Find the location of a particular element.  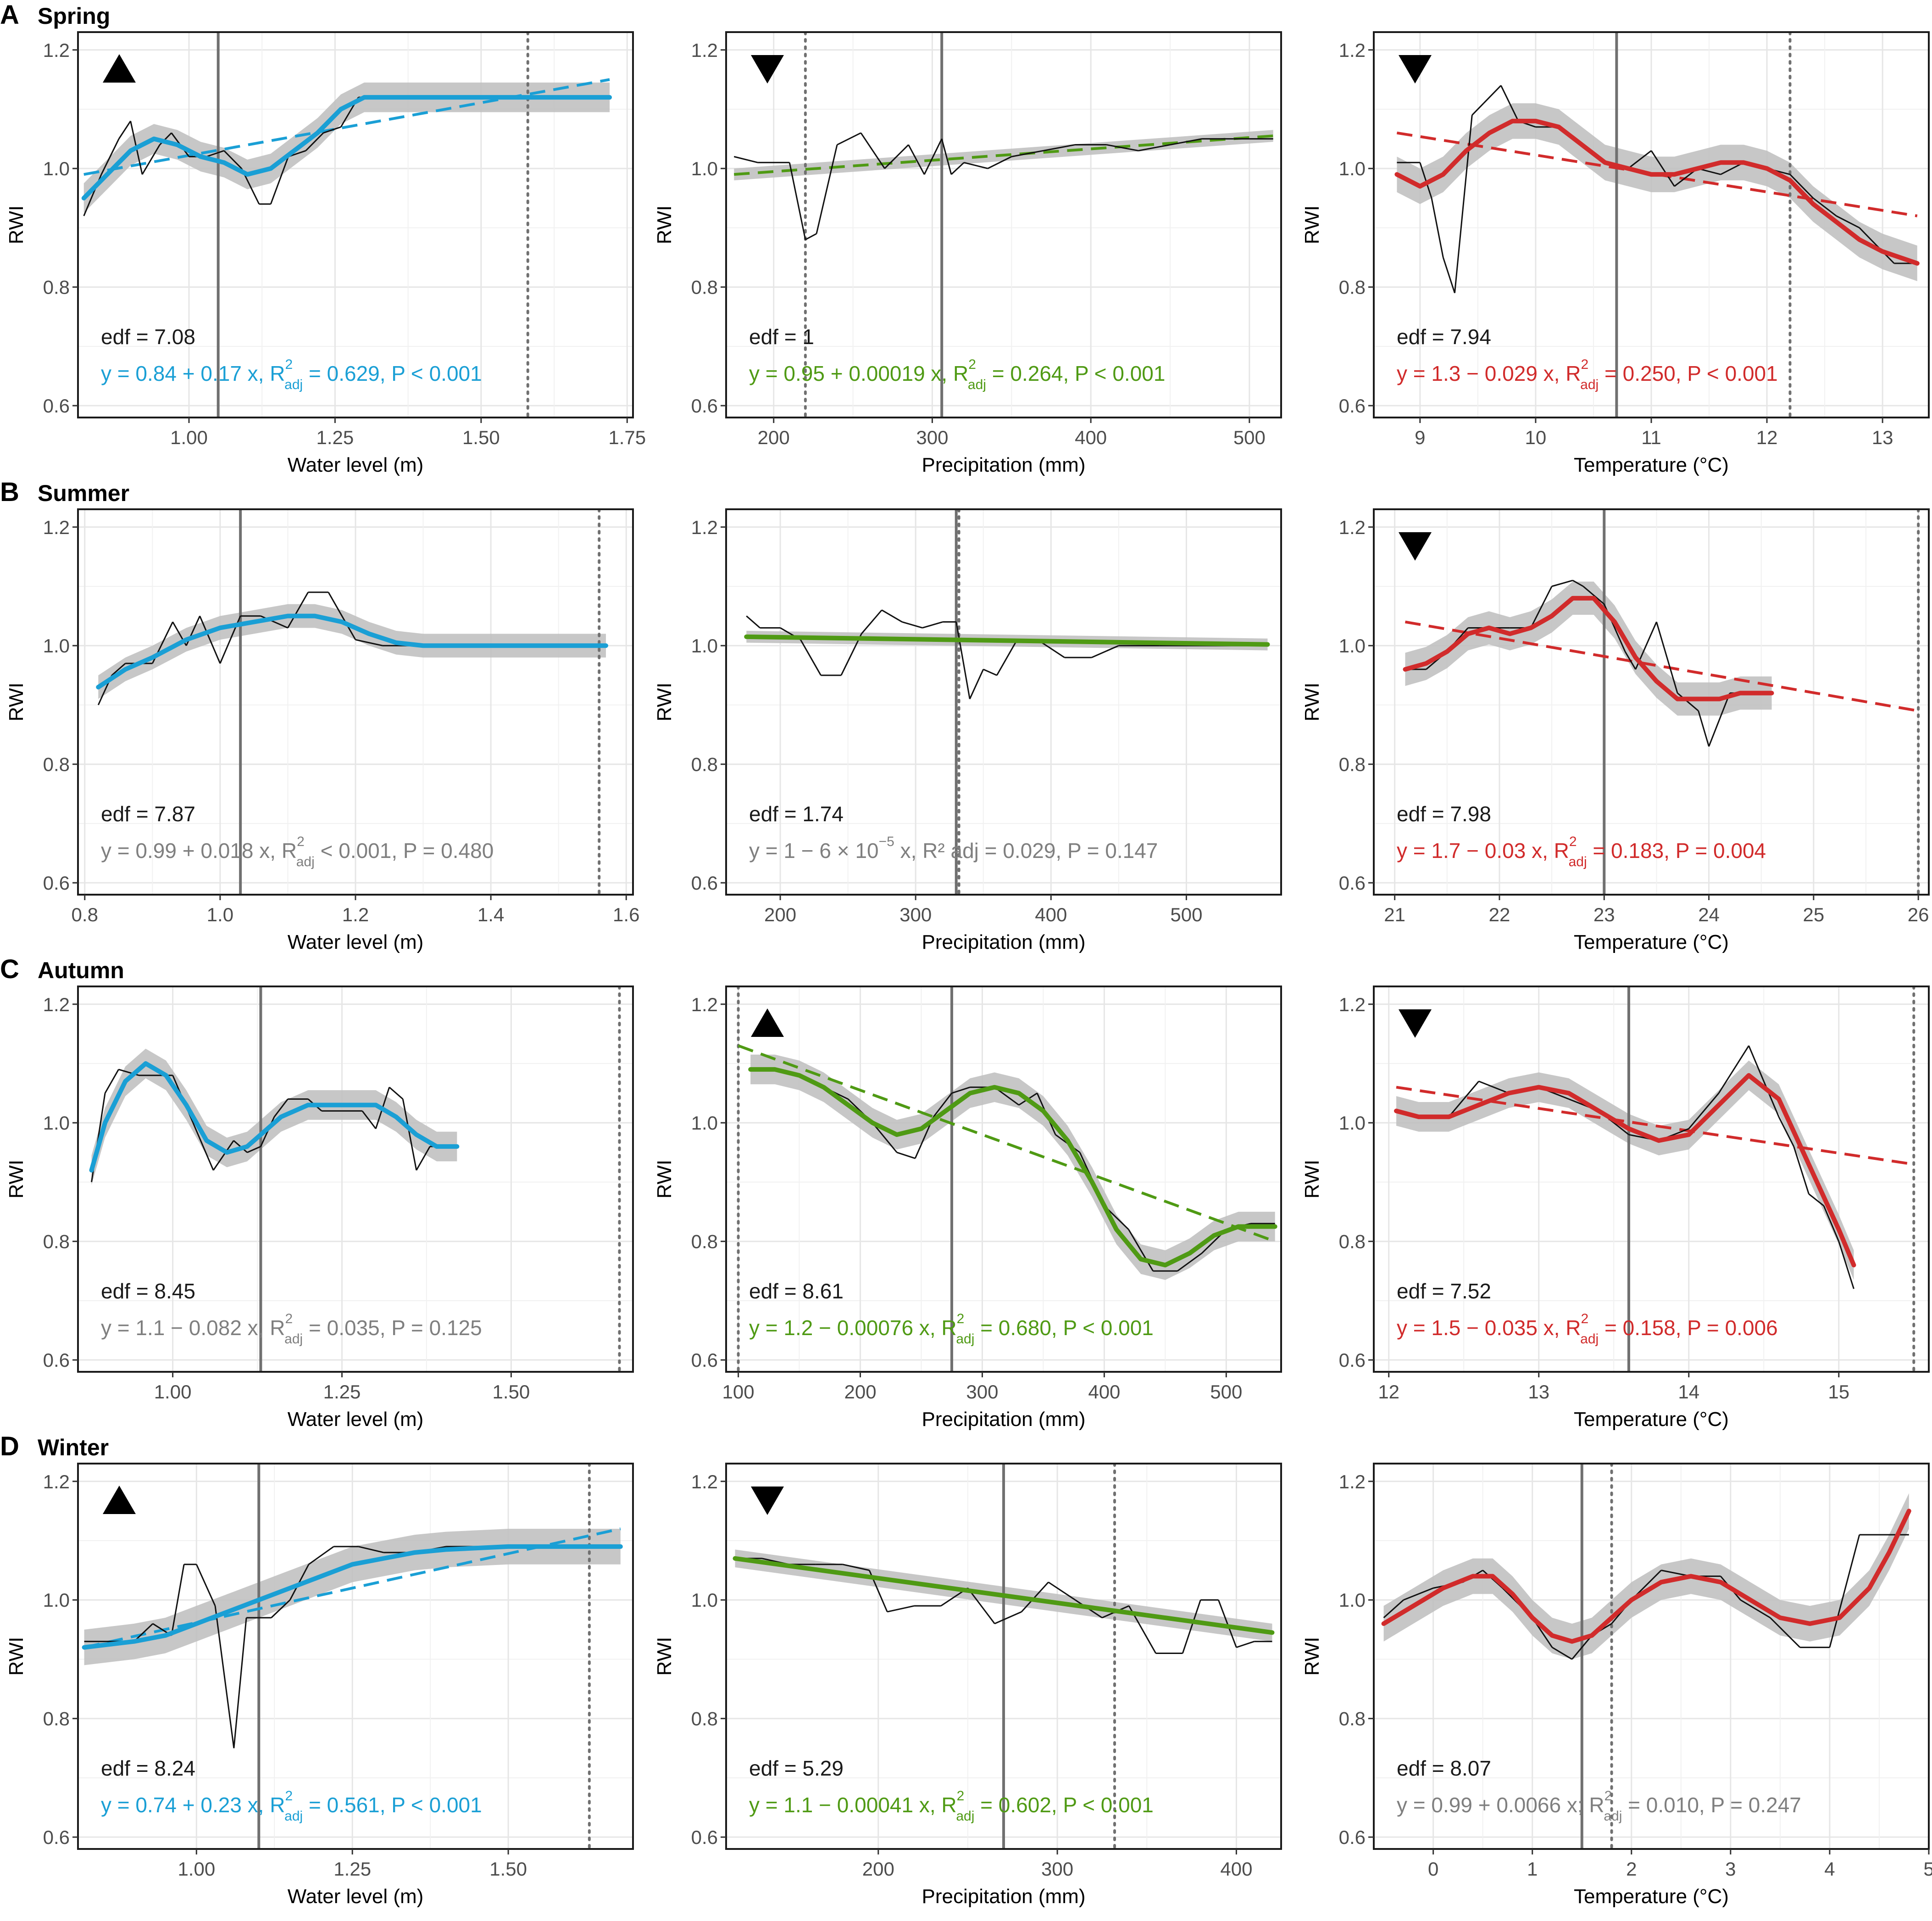

equation-tail: = 0.680, P < 0.001 is located at coordinates (1063, 1328).